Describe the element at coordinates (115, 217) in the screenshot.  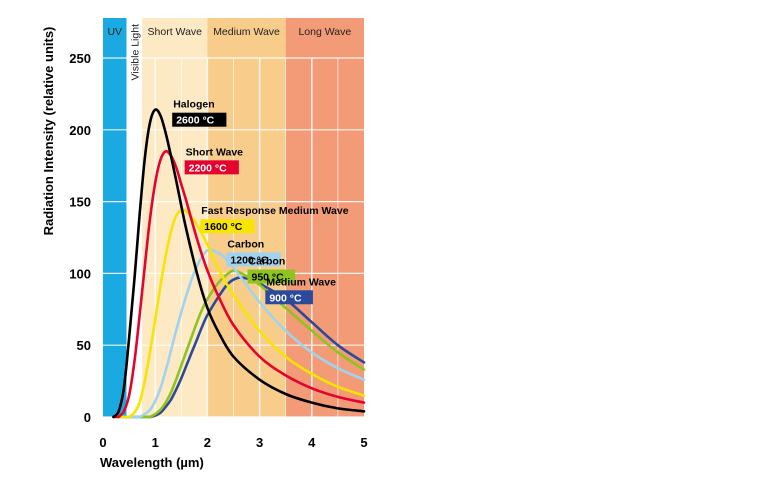
I see `band-uv` at that location.